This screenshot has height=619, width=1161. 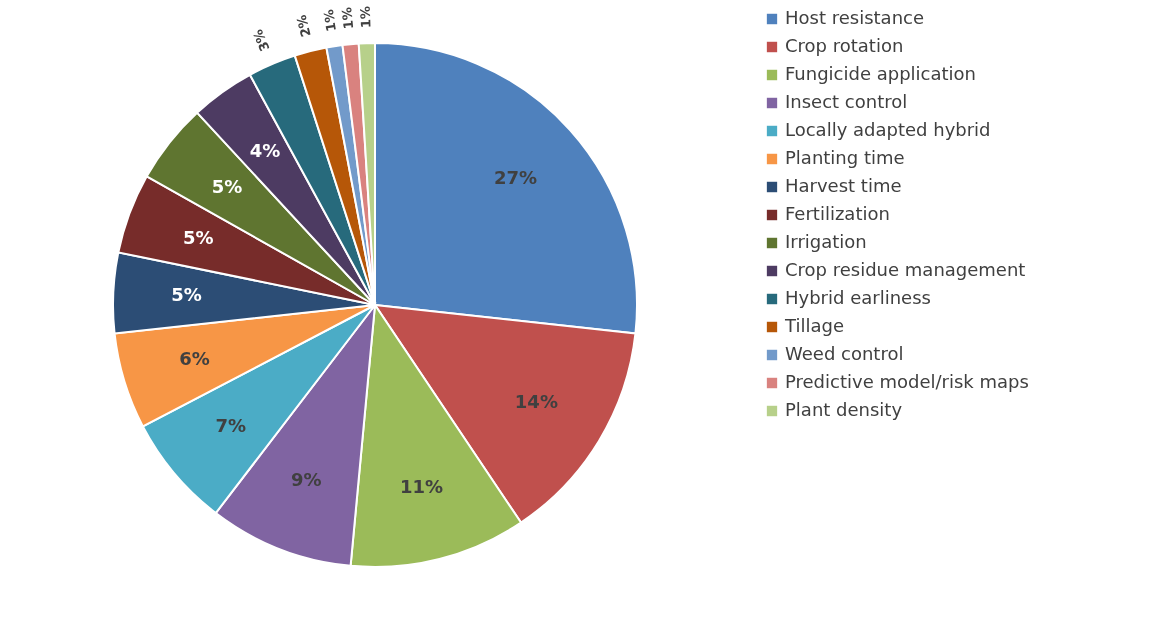 What do you see at coordinates (855, 17) in the screenshot?
I see `legend-label: Host resistance` at bounding box center [855, 17].